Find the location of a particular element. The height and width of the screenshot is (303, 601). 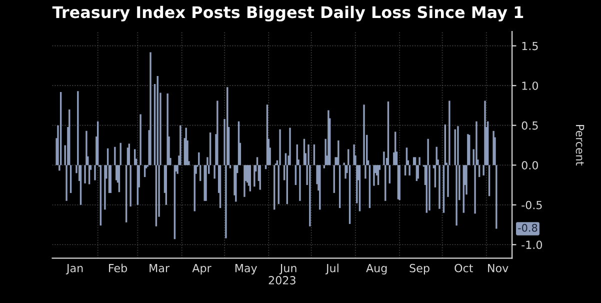

y-tick-label: 1.0 is located at coordinates (530, 86).